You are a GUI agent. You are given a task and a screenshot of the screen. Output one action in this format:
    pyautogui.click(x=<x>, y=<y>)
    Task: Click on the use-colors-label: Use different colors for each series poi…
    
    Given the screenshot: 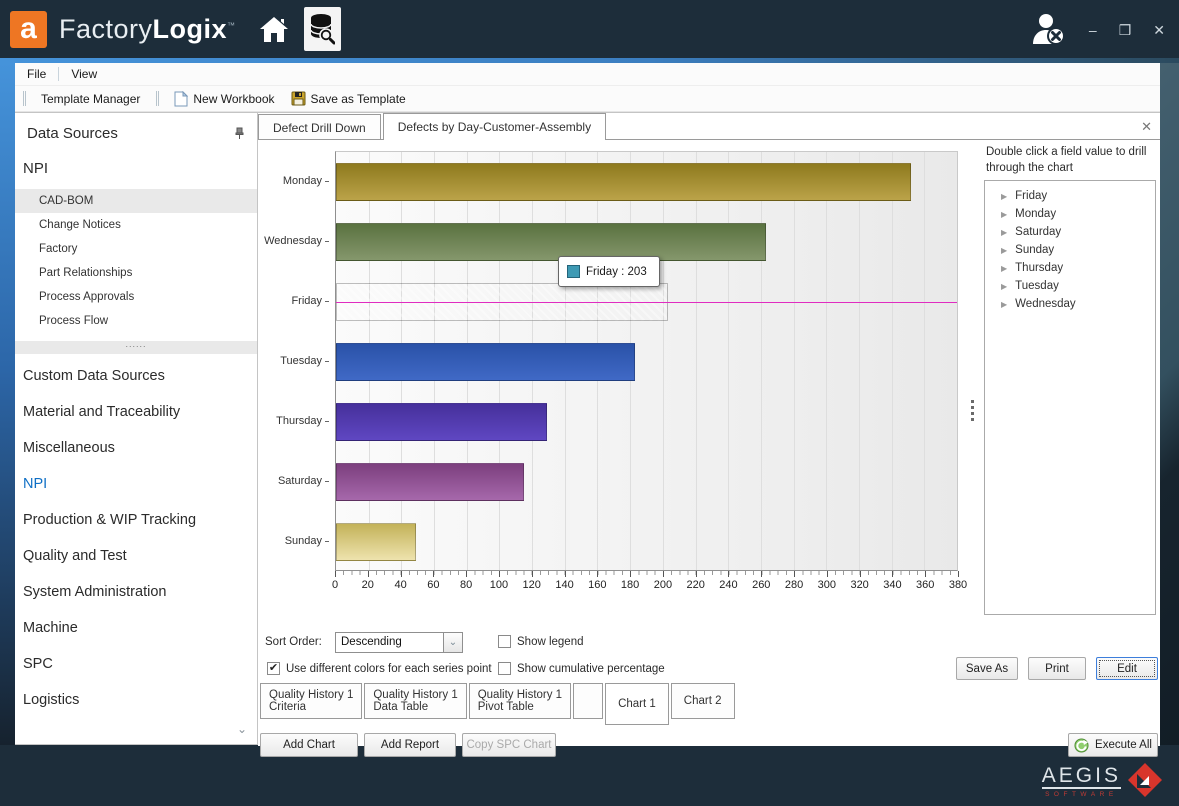 What is the action you would take?
    pyautogui.click(x=389, y=668)
    